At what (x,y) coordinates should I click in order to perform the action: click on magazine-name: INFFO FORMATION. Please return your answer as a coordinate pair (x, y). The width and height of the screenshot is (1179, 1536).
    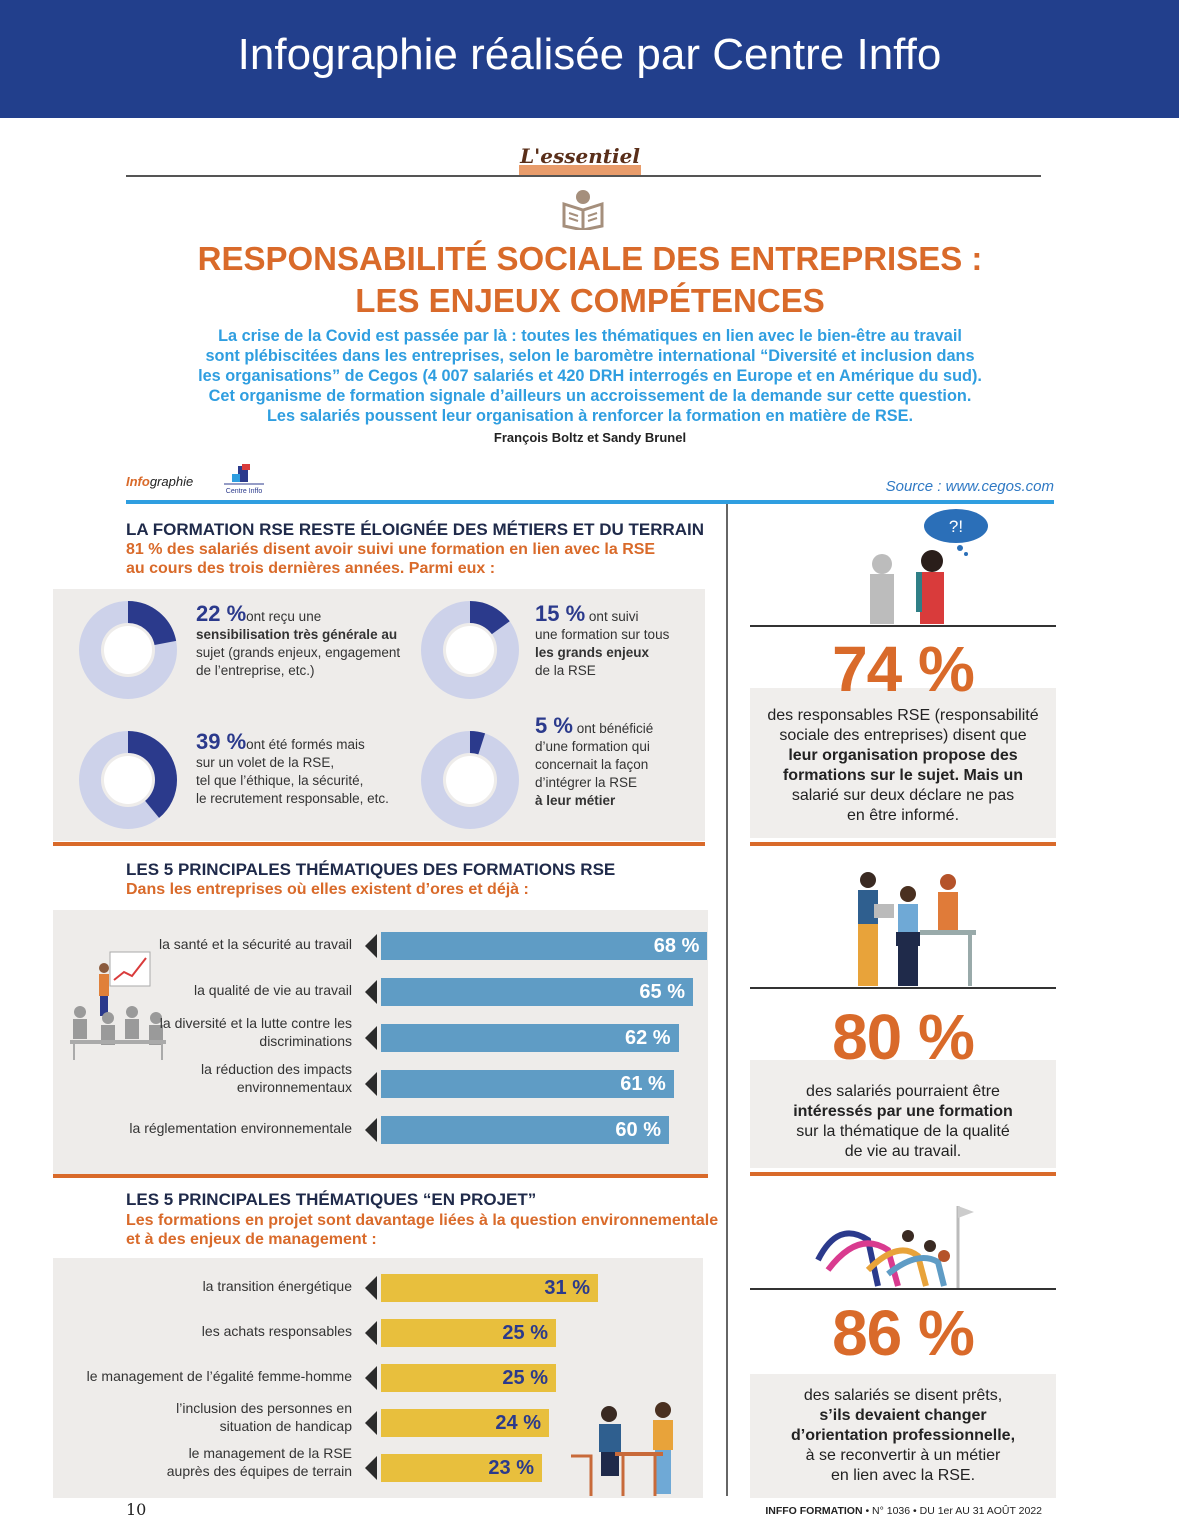
    Looking at the image, I should click on (814, 1511).